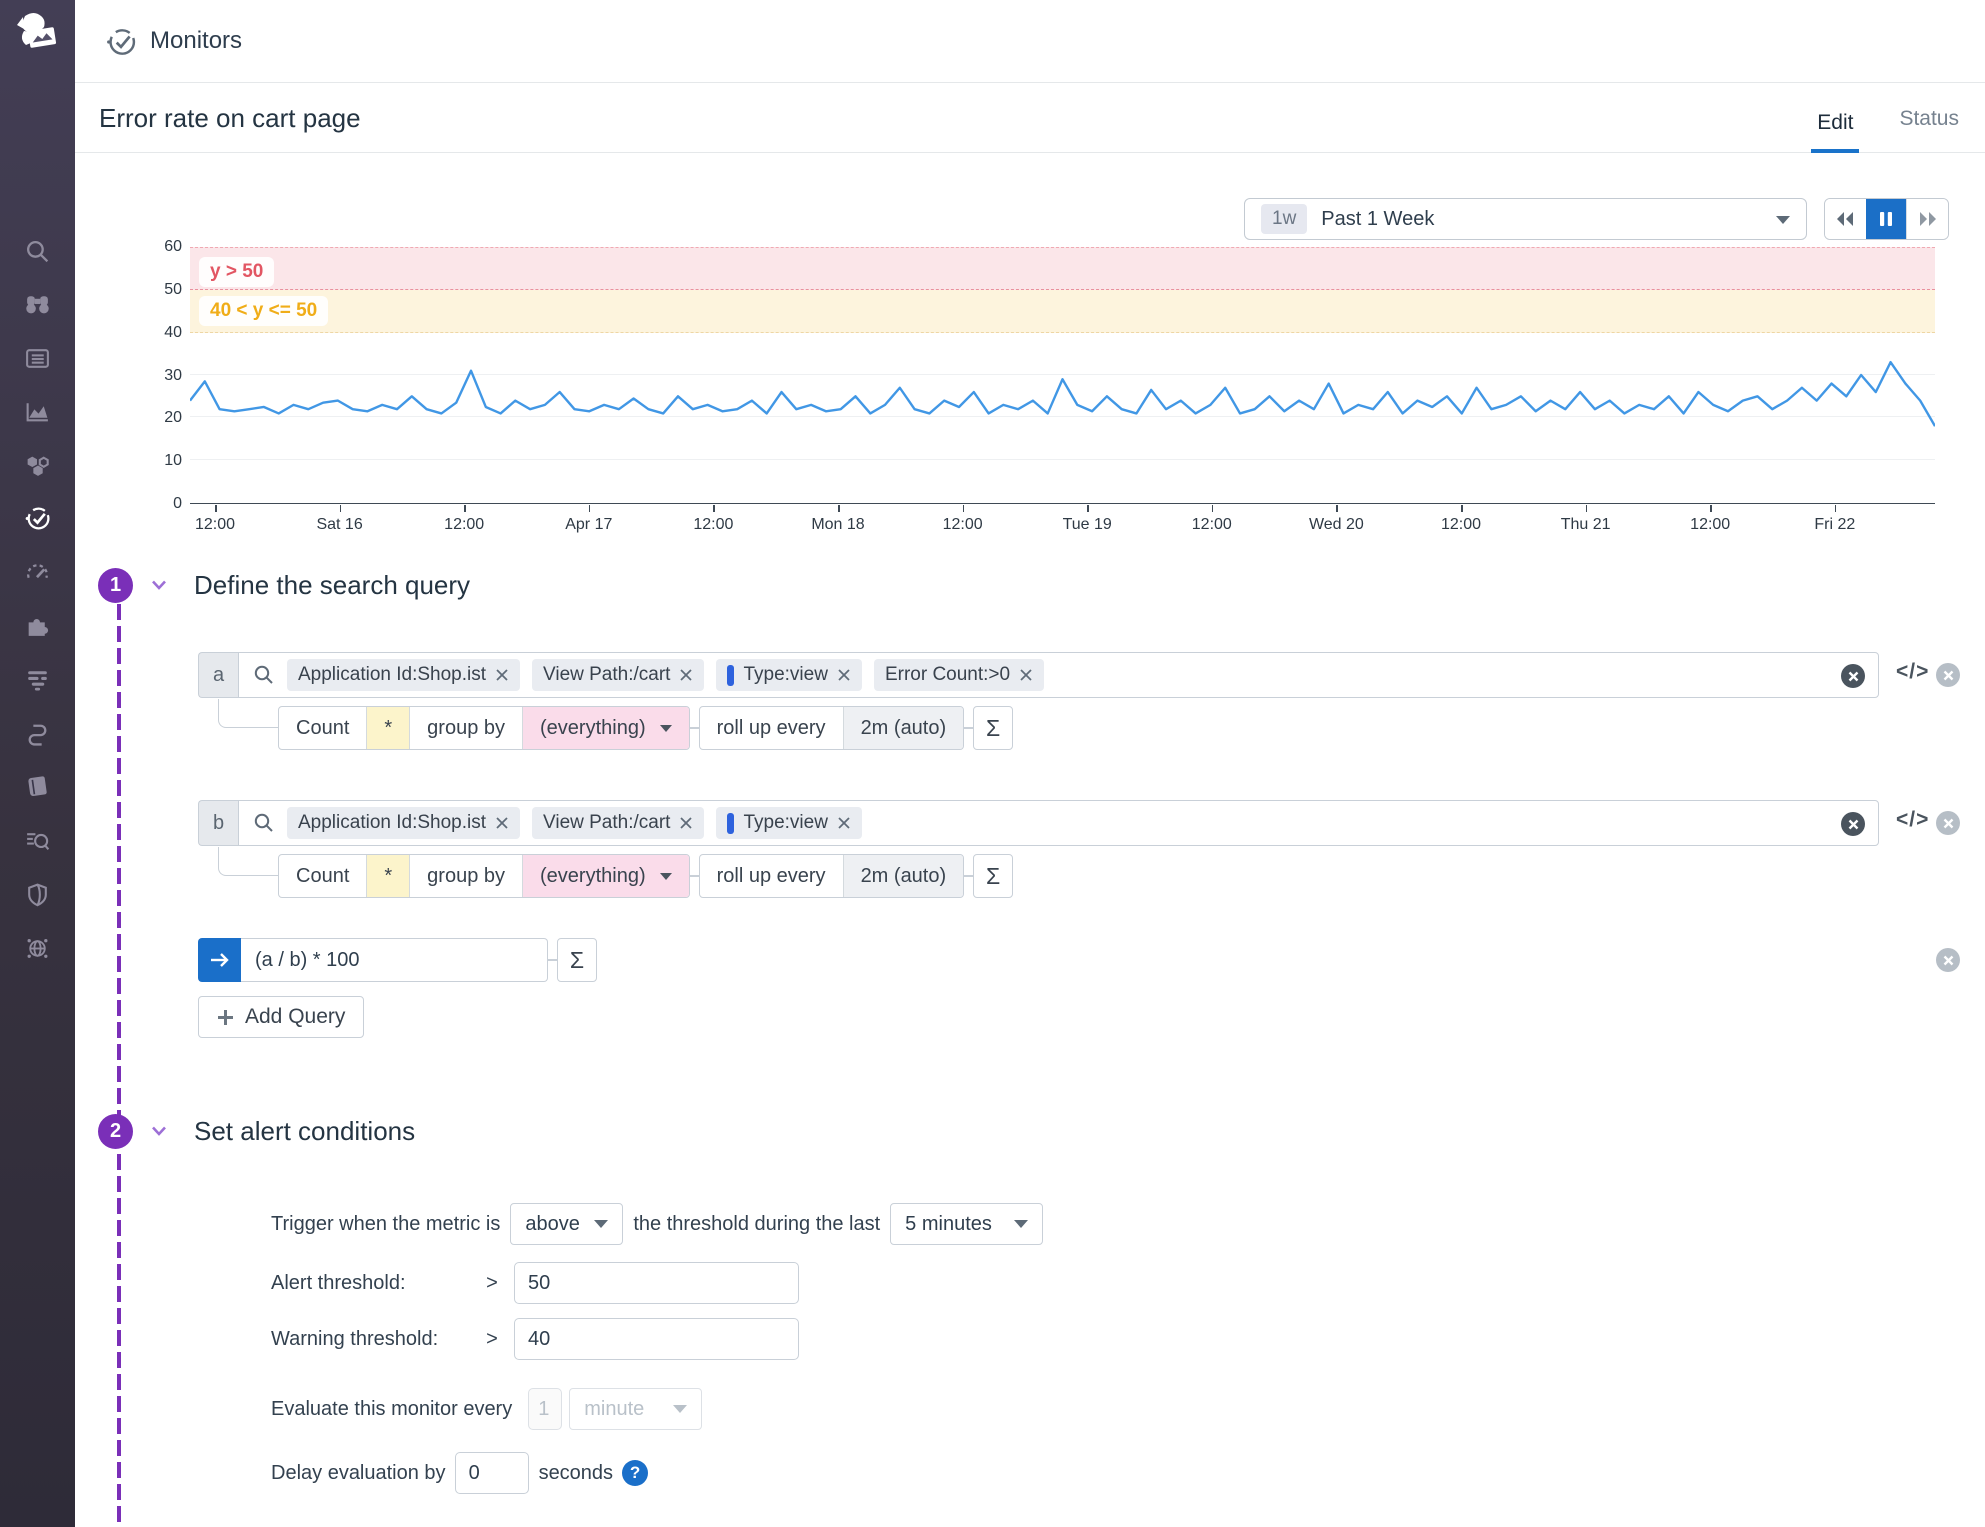 This screenshot has width=1985, height=1527. I want to click on x-tick-label: Tue 19, so click(1087, 524).